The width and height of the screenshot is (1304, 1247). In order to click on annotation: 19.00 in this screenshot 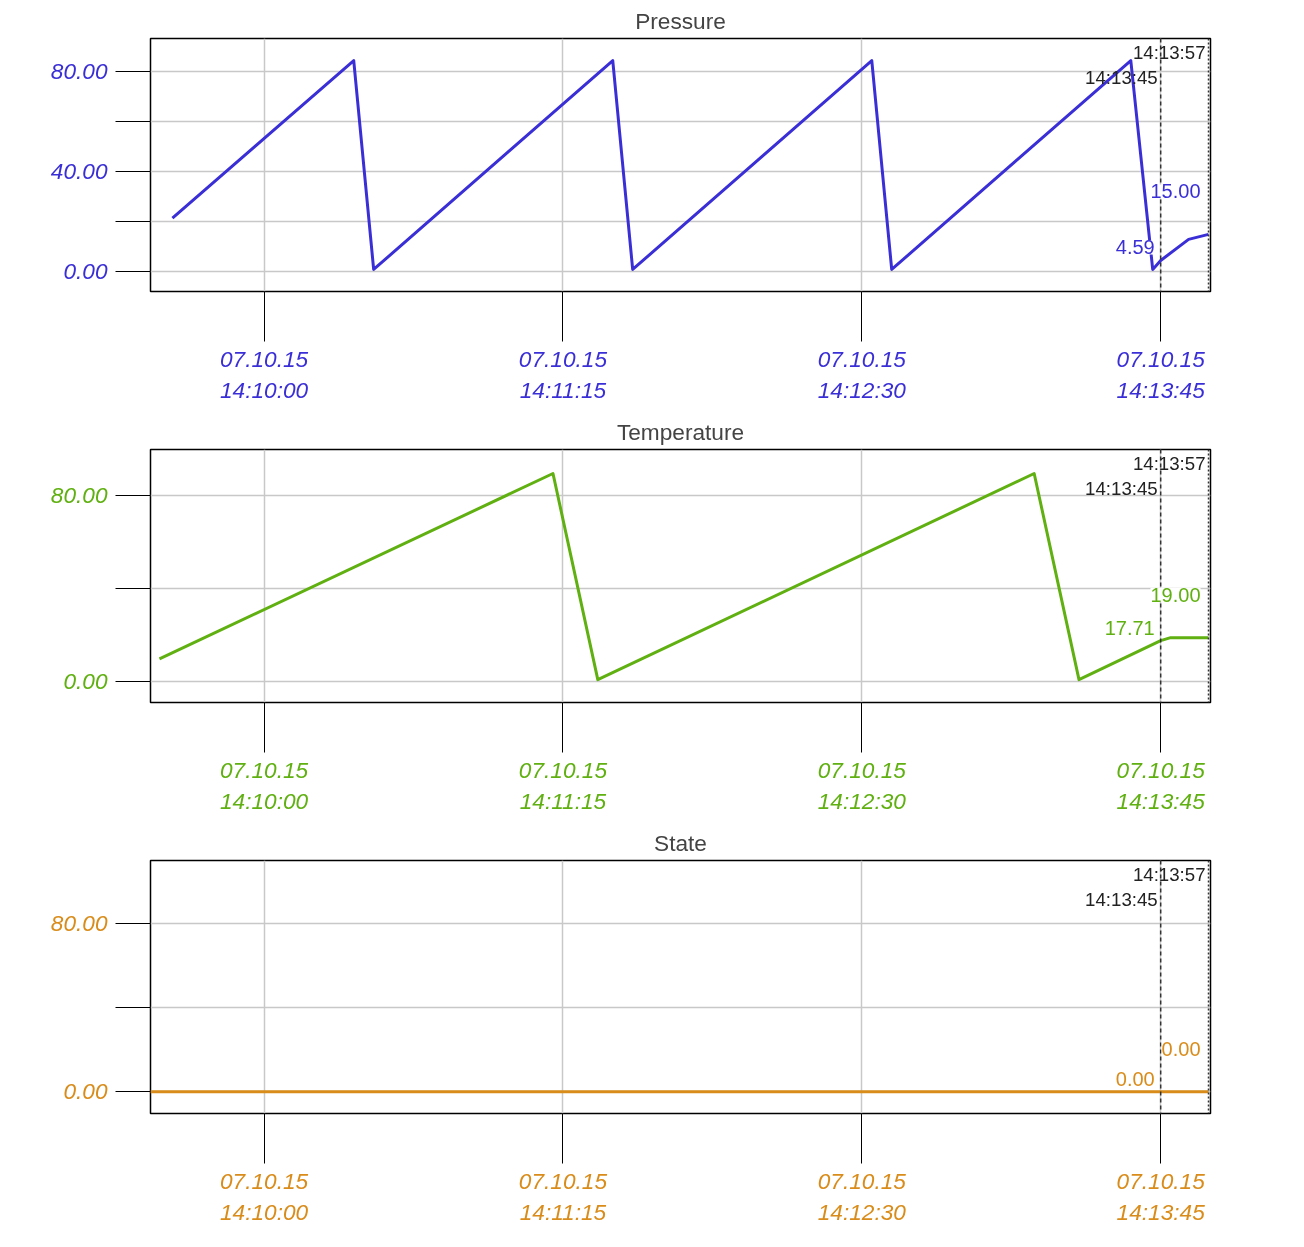, I will do `click(1175, 594)`.